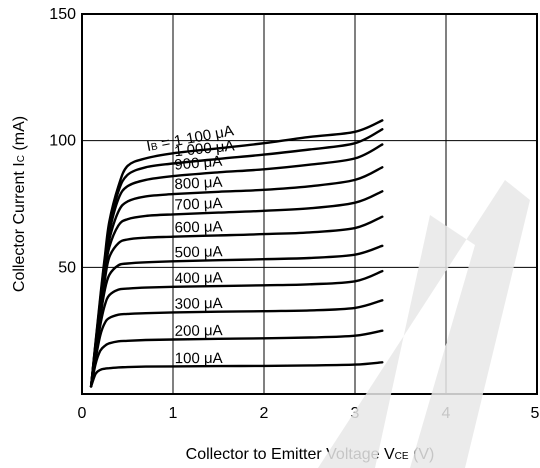 The width and height of the screenshot is (540, 468). Describe the element at coordinates (535, 413) in the screenshot. I see `x-tick-label: 5` at that location.